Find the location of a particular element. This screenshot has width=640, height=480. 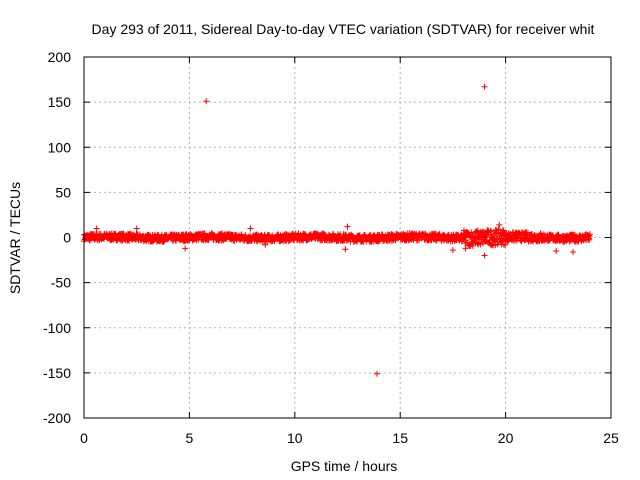

x-tick-label: 15 is located at coordinates (400, 438).